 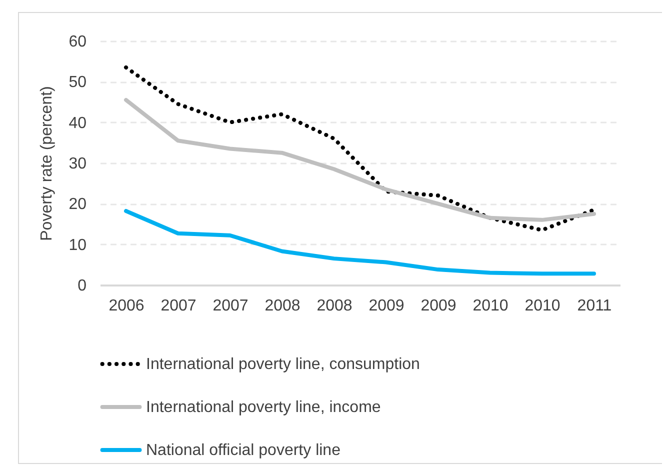 I want to click on line-series, so click(x=360, y=242).